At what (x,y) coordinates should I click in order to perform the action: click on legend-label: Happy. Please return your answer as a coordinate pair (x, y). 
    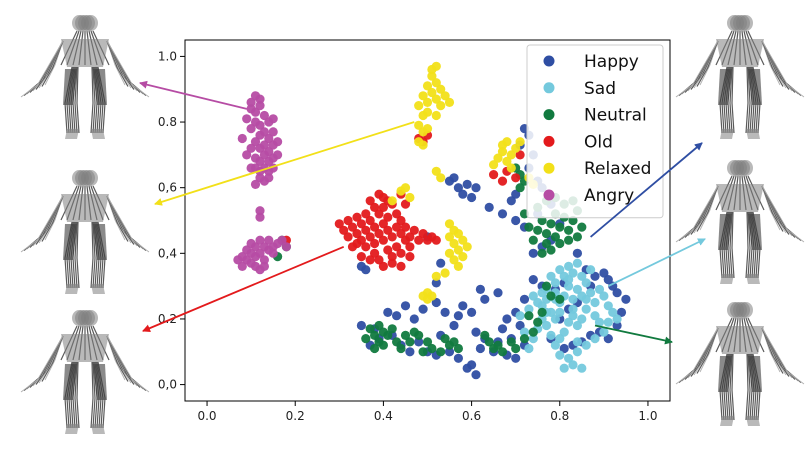
    Looking at the image, I should click on (611, 62).